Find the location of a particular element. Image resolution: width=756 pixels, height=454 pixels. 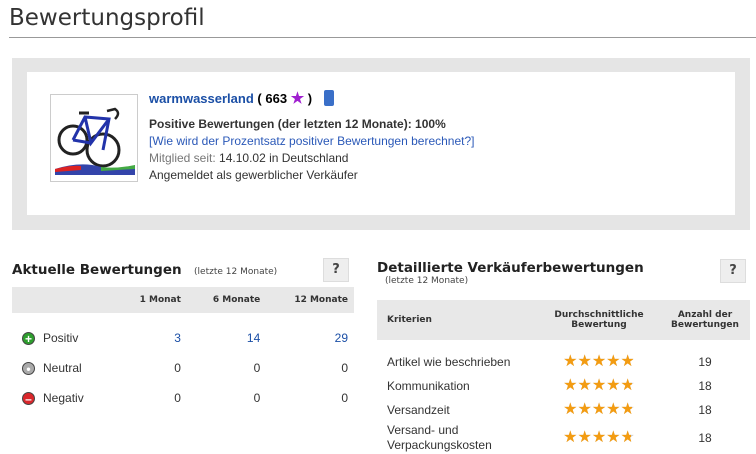

current-subtitle: (letzte 12 Monate) is located at coordinates (236, 272).